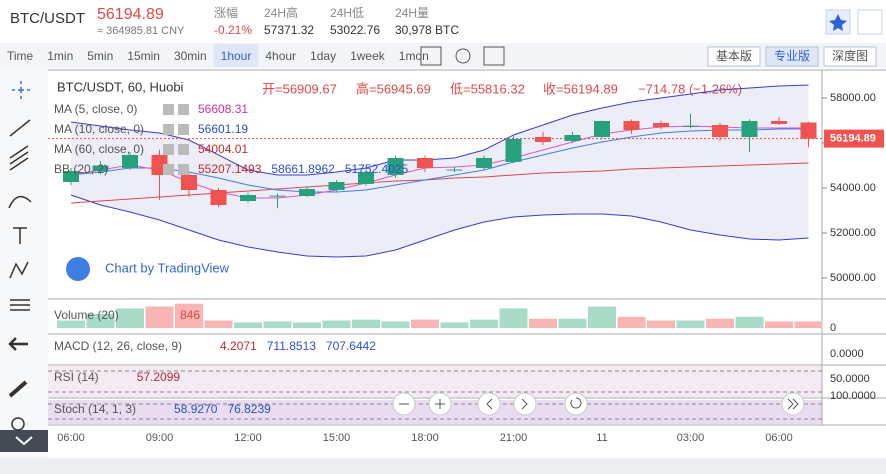  I want to click on settings-button, so click(870, 22).